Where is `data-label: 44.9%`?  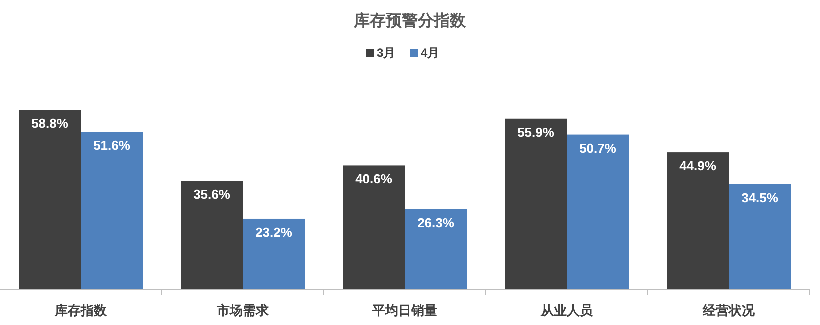
data-label: 44.9% is located at coordinates (698, 166).